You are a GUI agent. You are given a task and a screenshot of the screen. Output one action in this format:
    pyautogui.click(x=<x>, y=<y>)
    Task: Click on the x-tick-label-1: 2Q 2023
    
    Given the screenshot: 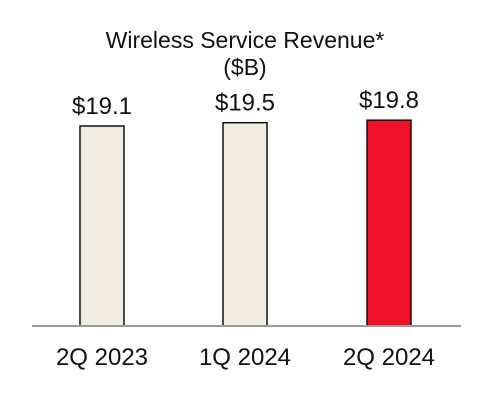 What is the action you would take?
    pyautogui.click(x=102, y=357)
    